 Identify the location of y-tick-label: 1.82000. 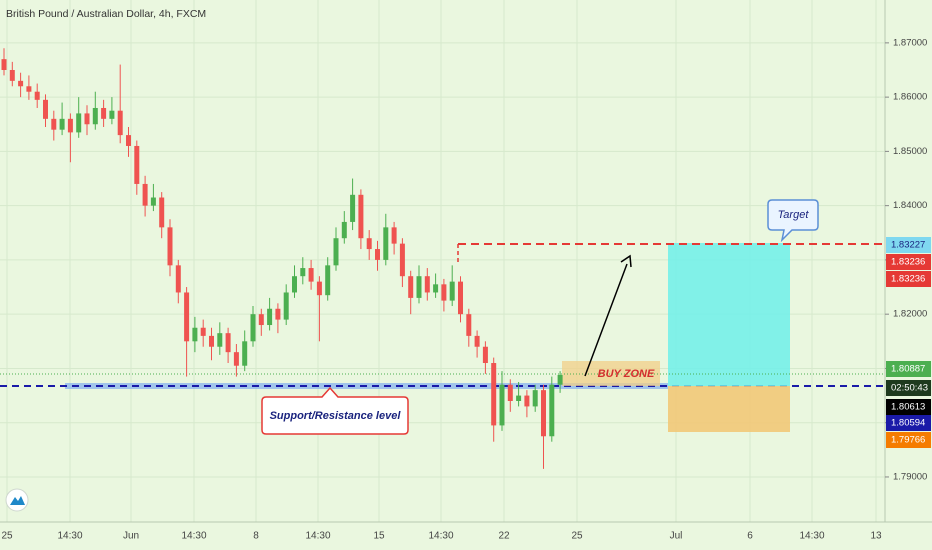
(910, 314).